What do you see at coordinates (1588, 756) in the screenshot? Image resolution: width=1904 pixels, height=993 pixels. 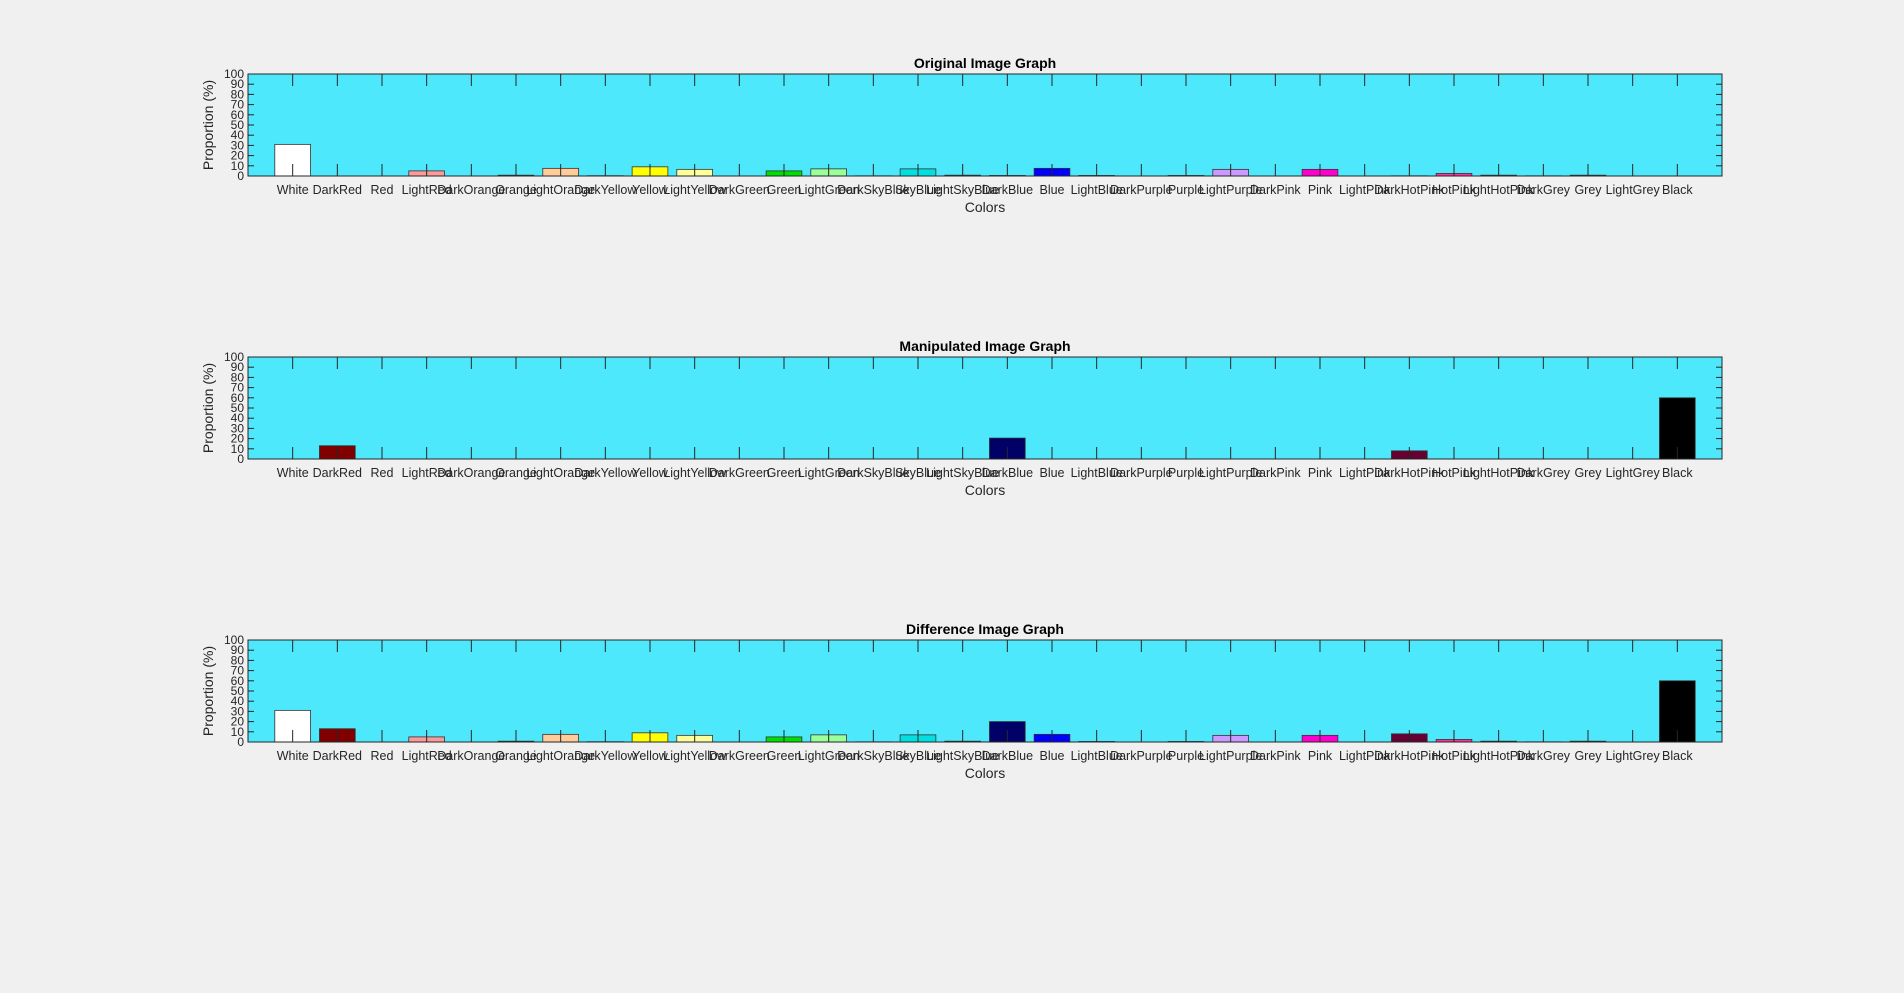 I see `x-tick-label: Grey` at bounding box center [1588, 756].